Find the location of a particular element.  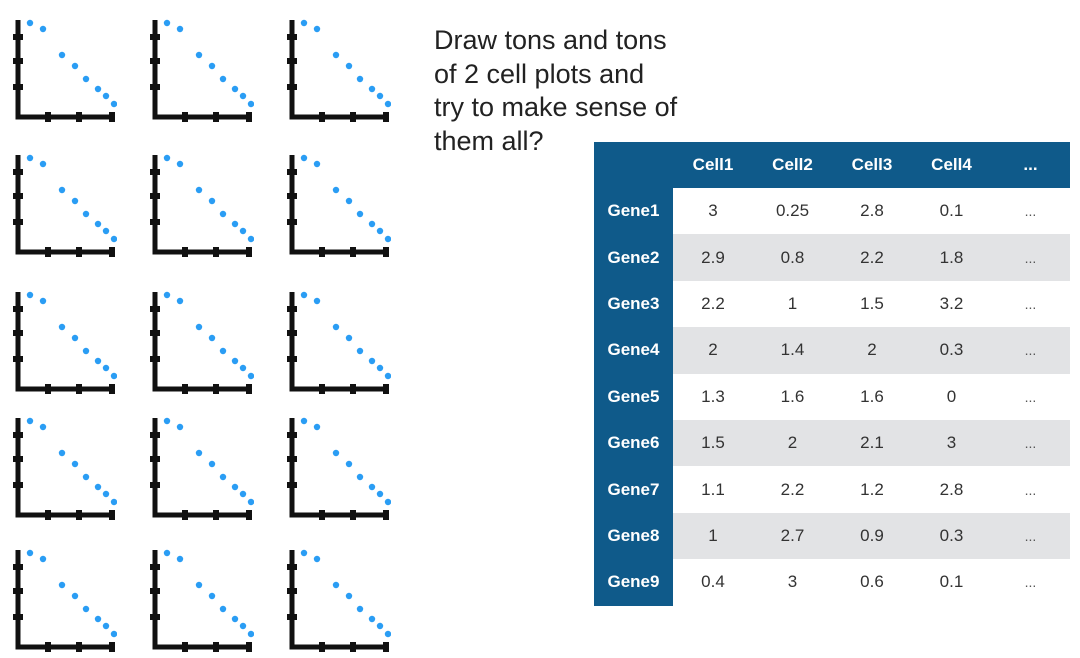

caption-line: Draw tons and tons is located at coordinates (550, 40).